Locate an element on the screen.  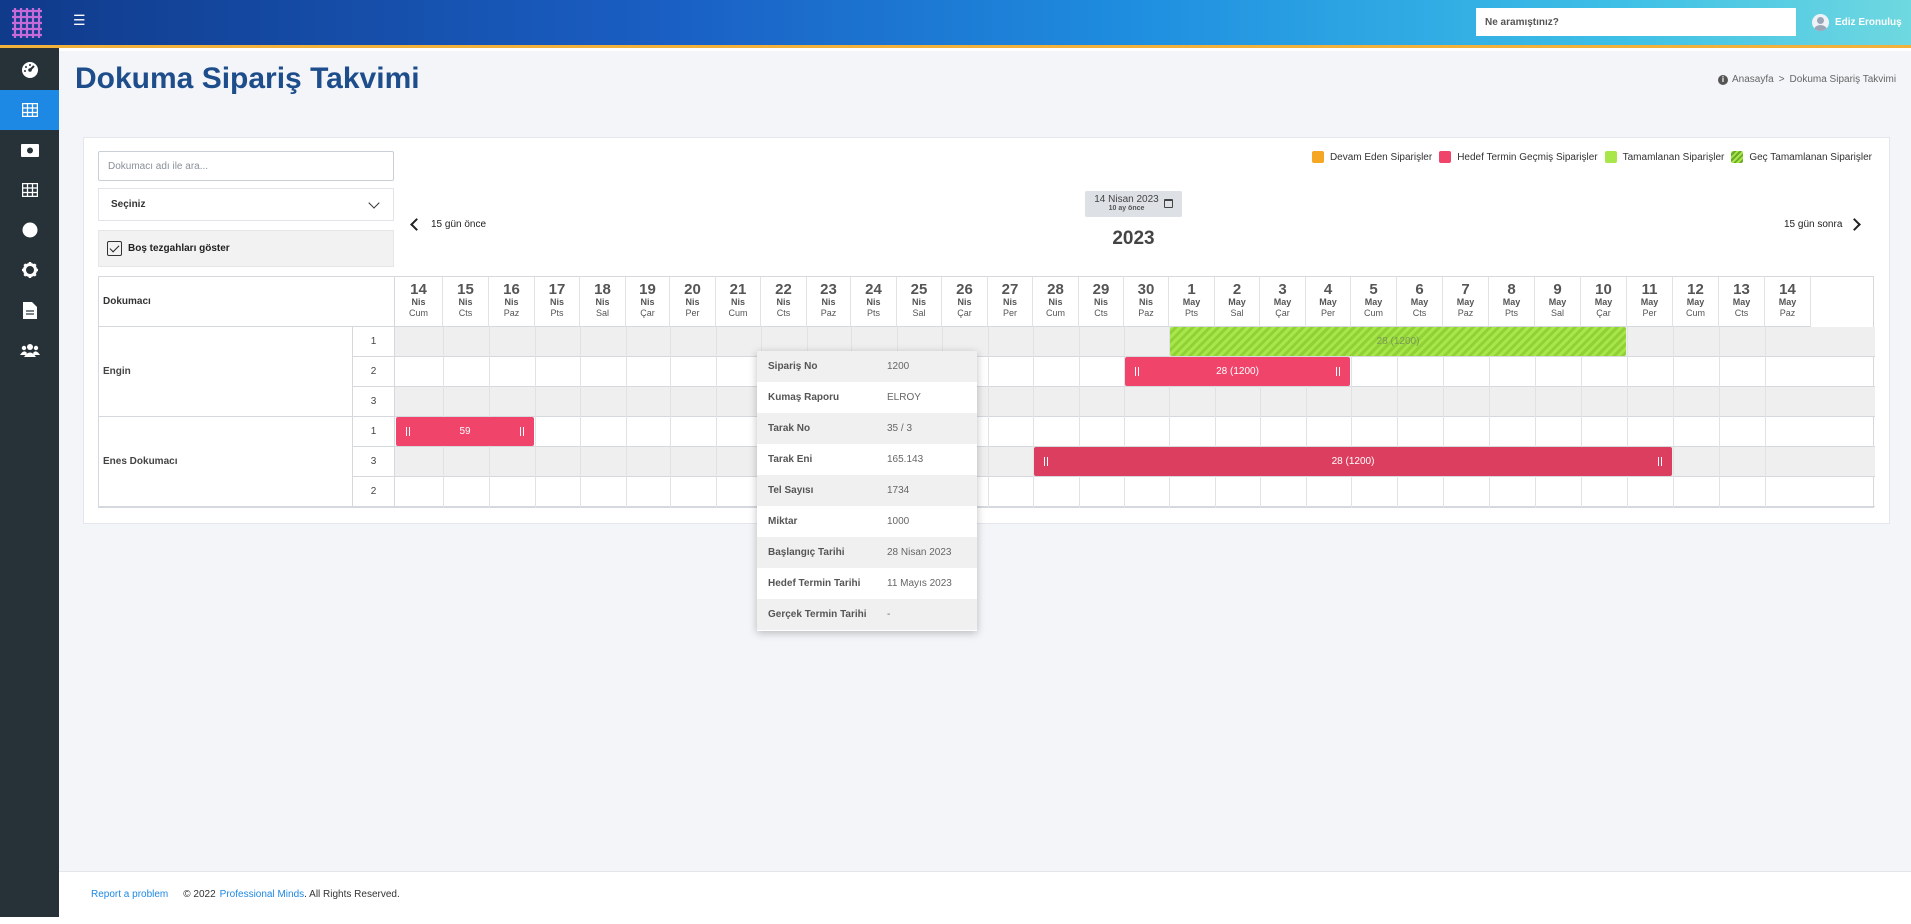
user-menu: Ediz Eronuluş is located at coordinates (1857, 22).